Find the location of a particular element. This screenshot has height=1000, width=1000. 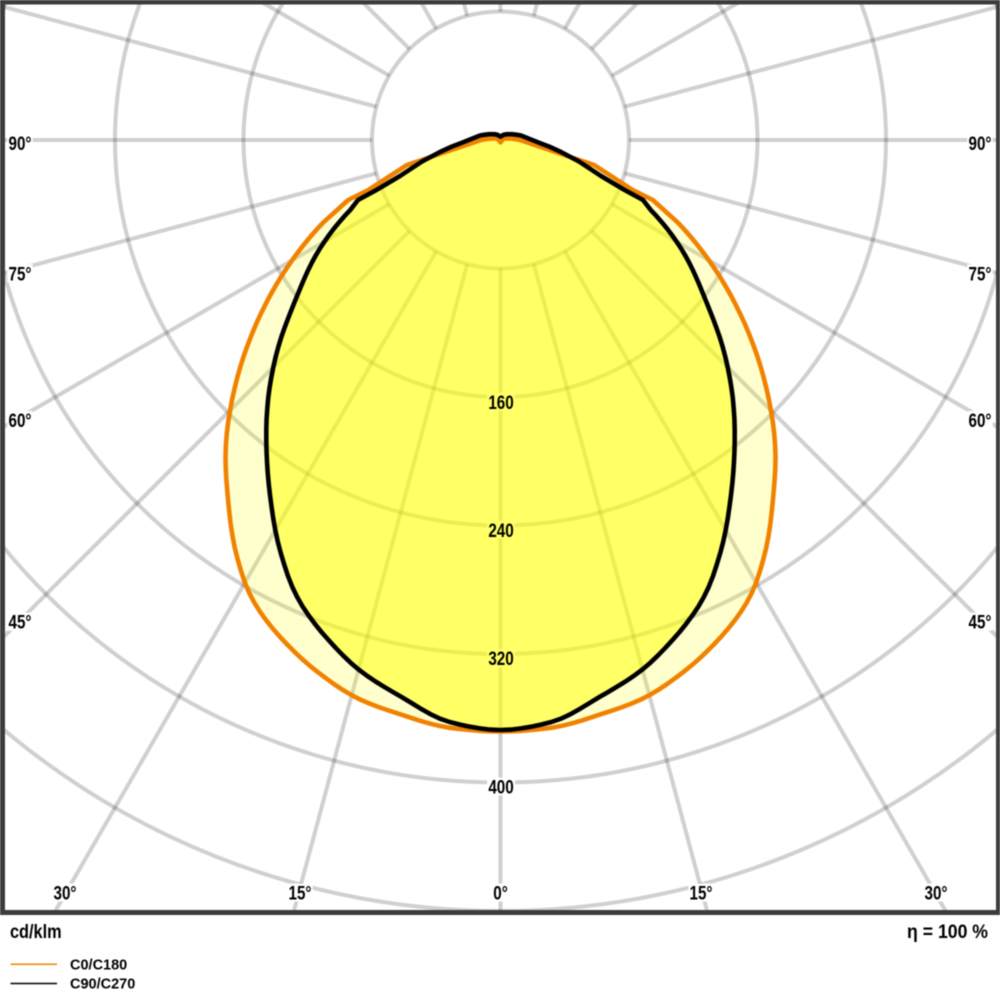

svg-text: C90/C270 is located at coordinates (102, 985).